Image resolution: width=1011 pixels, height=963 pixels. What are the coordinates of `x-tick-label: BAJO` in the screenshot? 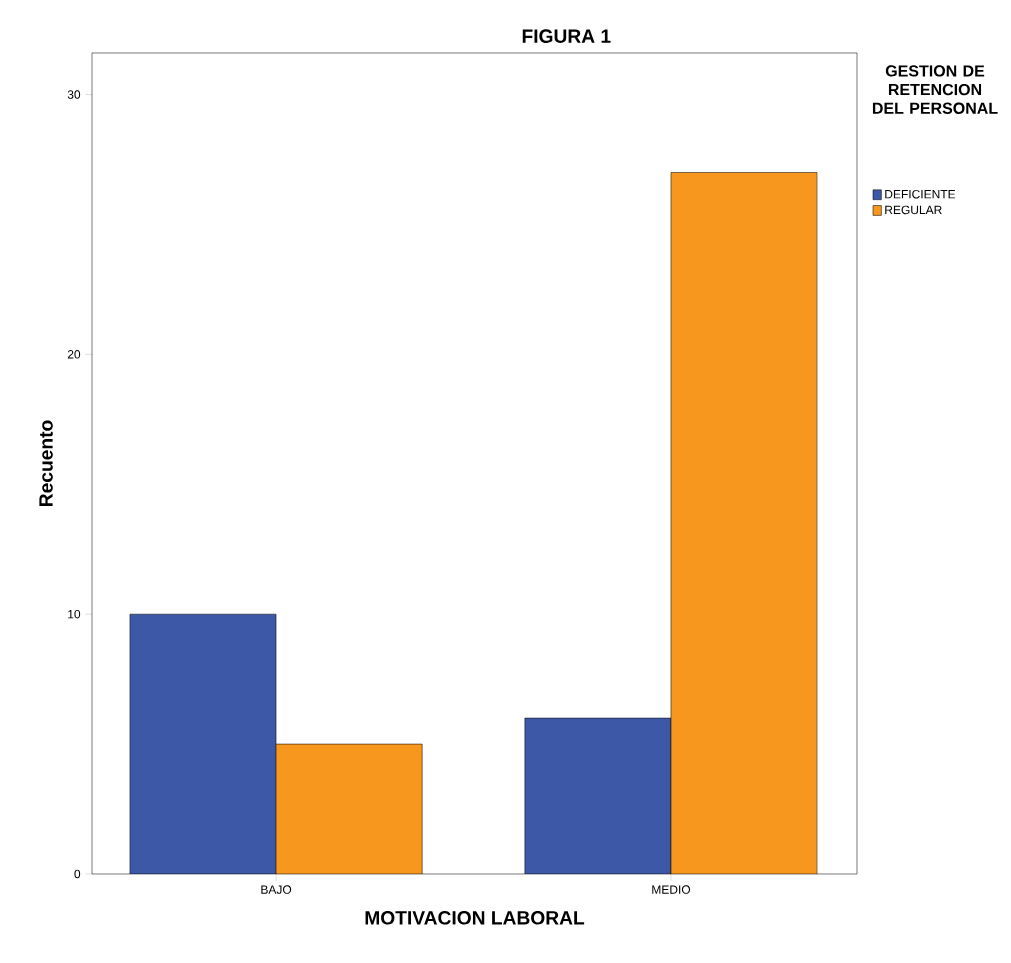 It's located at (276, 889).